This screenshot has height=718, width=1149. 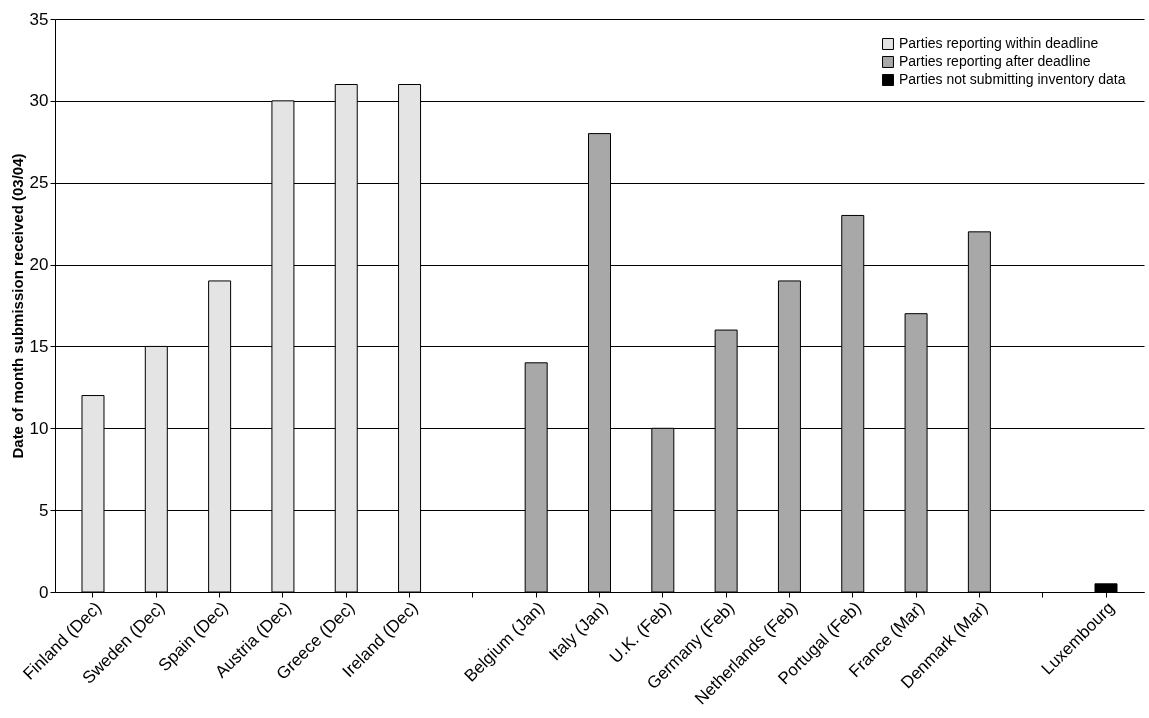 I want to click on y-tick-label: 15, so click(x=39, y=346).